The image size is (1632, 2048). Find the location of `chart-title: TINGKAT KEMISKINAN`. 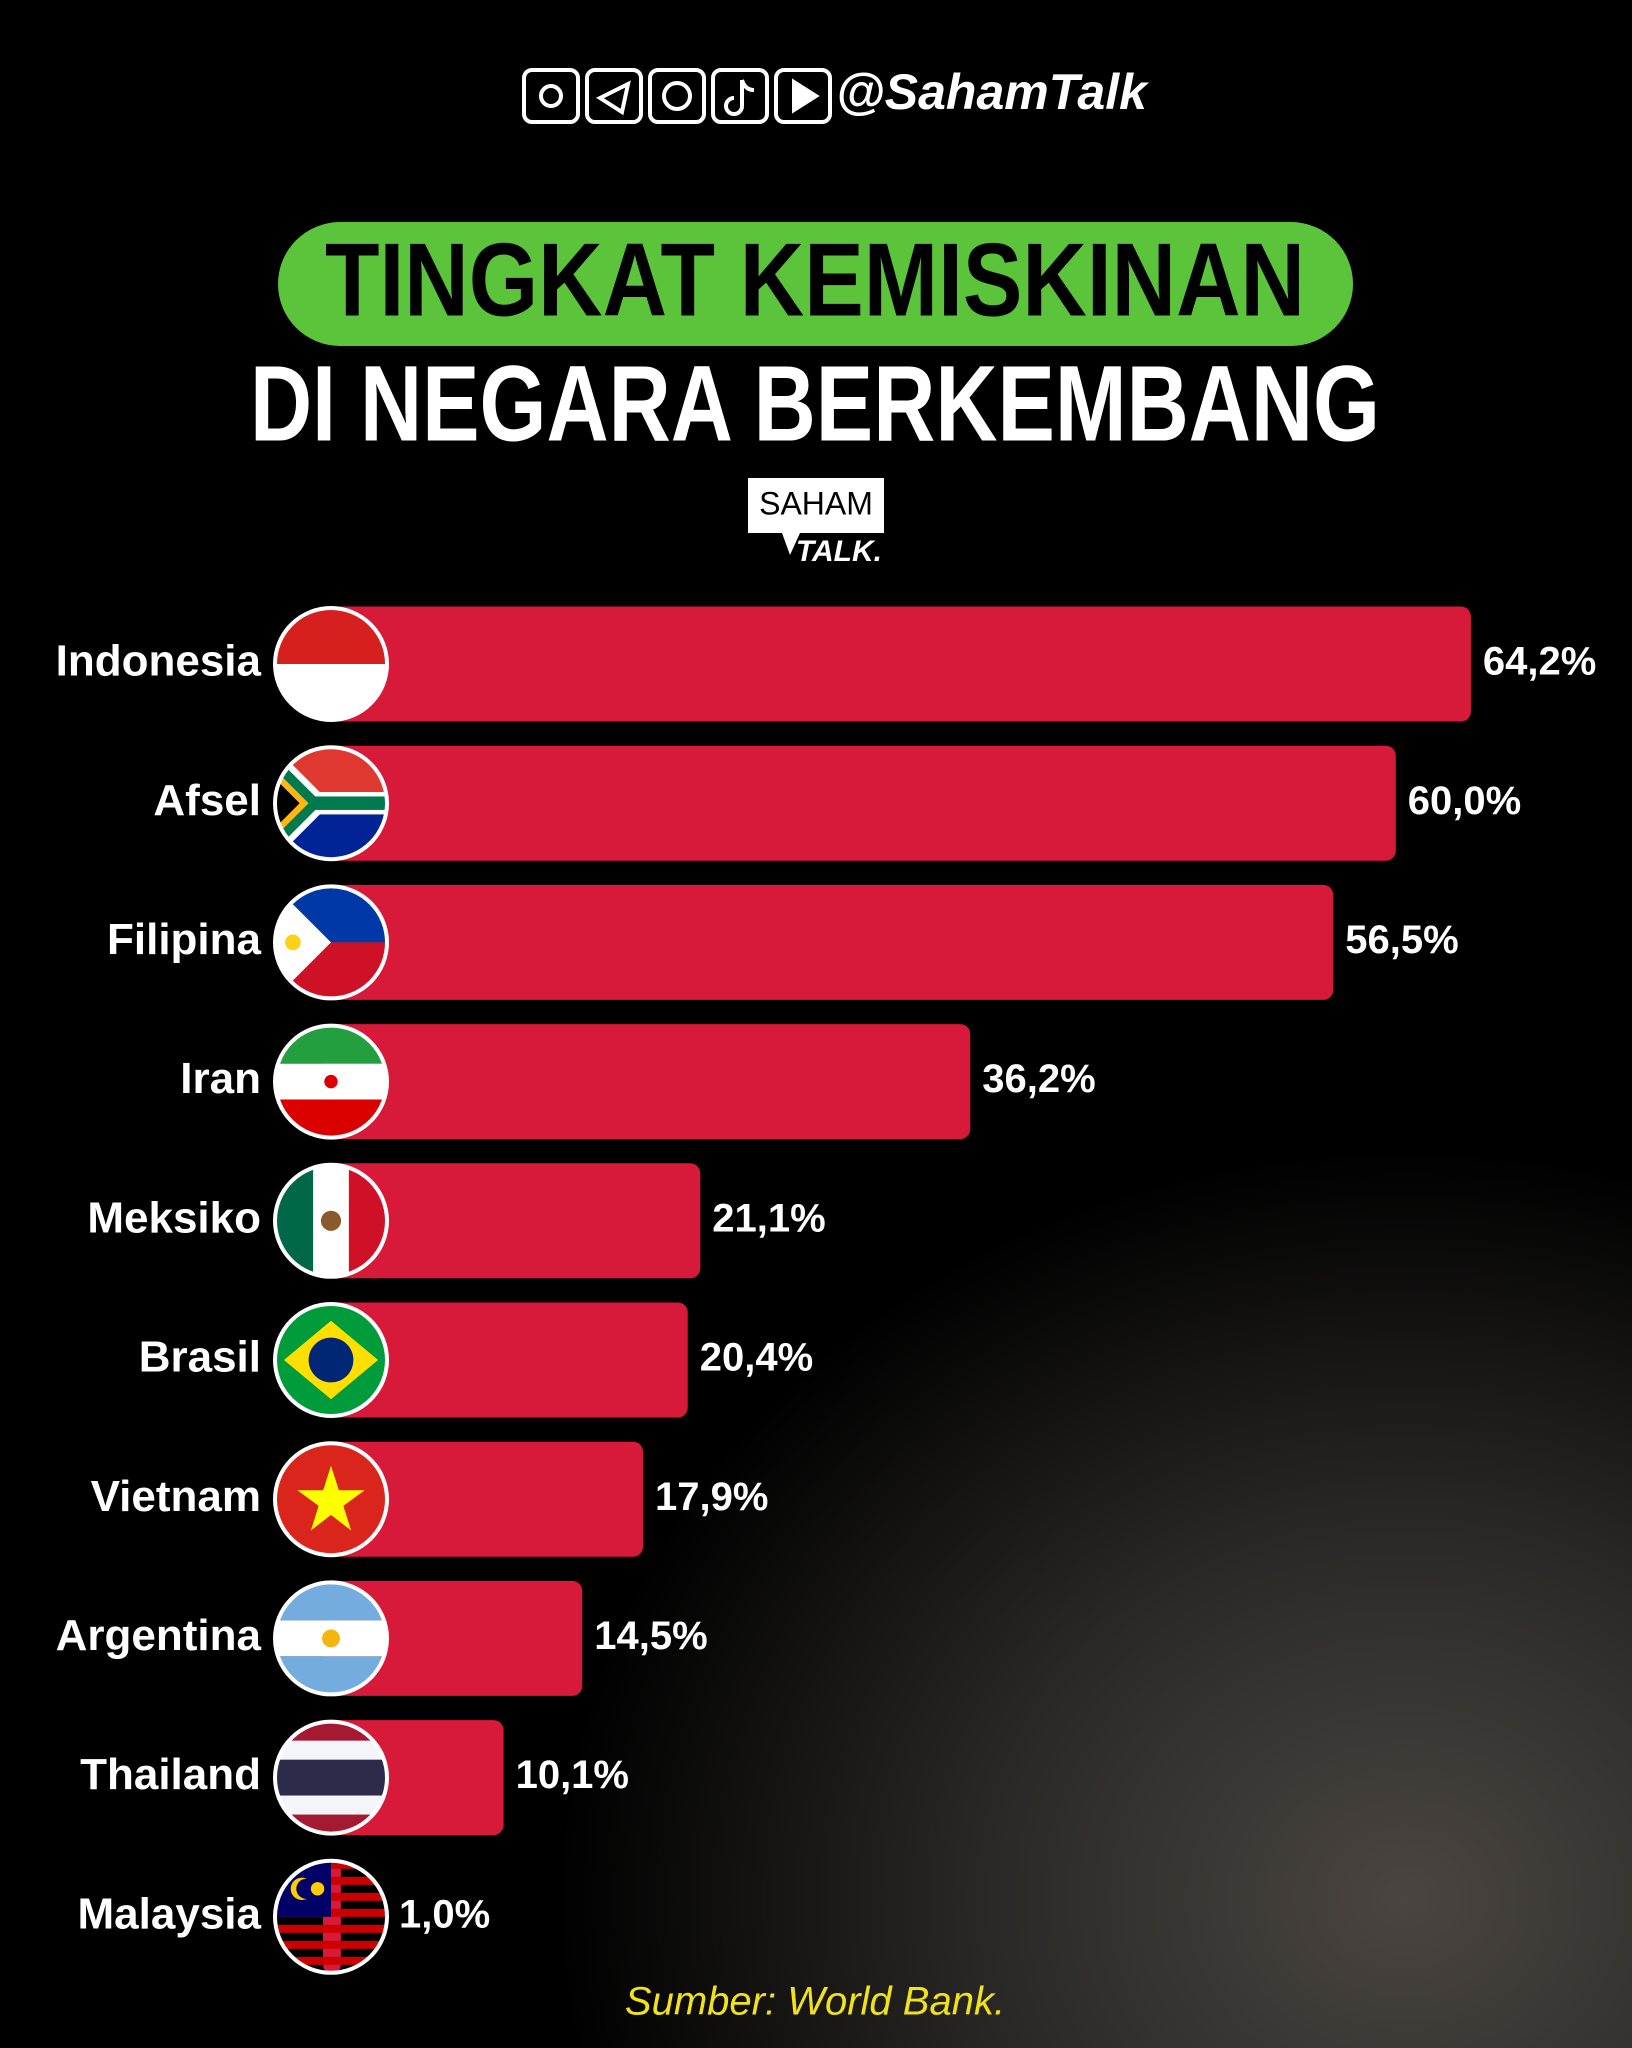

chart-title: TINGKAT KEMISKINAN is located at coordinates (815, 280).